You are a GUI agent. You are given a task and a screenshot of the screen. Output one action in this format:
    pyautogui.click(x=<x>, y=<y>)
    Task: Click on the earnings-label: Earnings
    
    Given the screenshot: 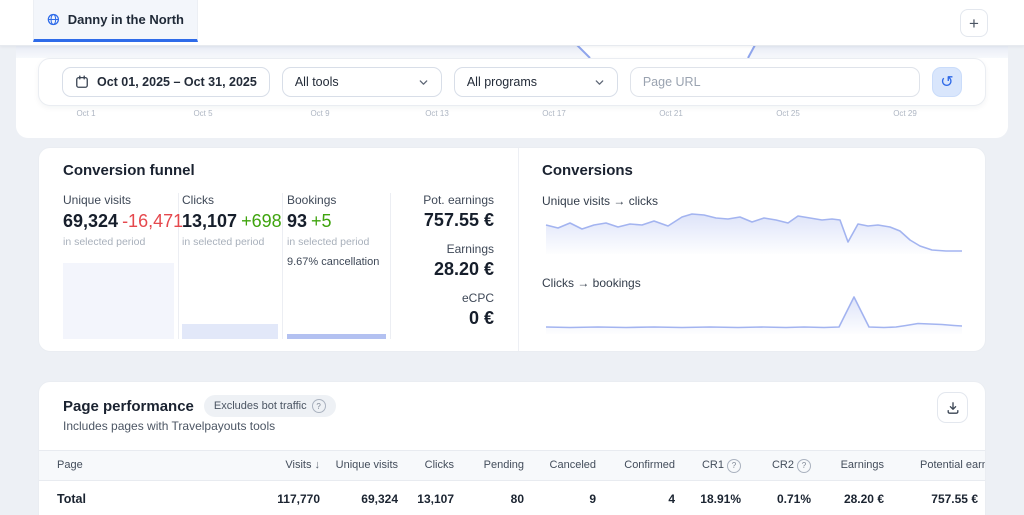 What is the action you would take?
    pyautogui.click(x=470, y=249)
    